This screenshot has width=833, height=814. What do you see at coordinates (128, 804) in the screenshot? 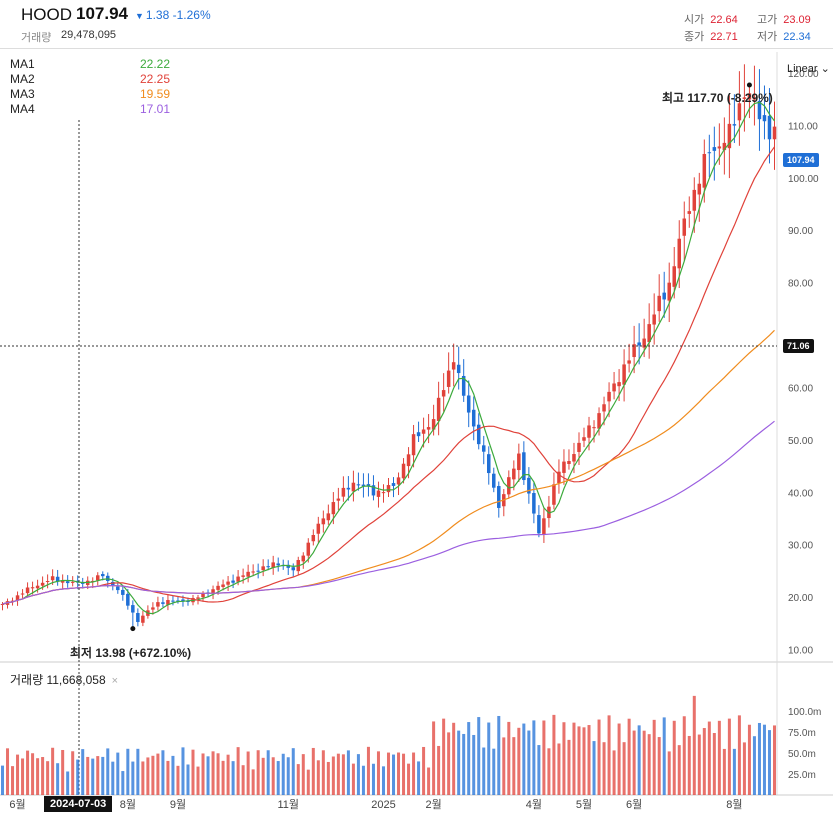
I see `time-axis-label: 8월` at bounding box center [128, 804].